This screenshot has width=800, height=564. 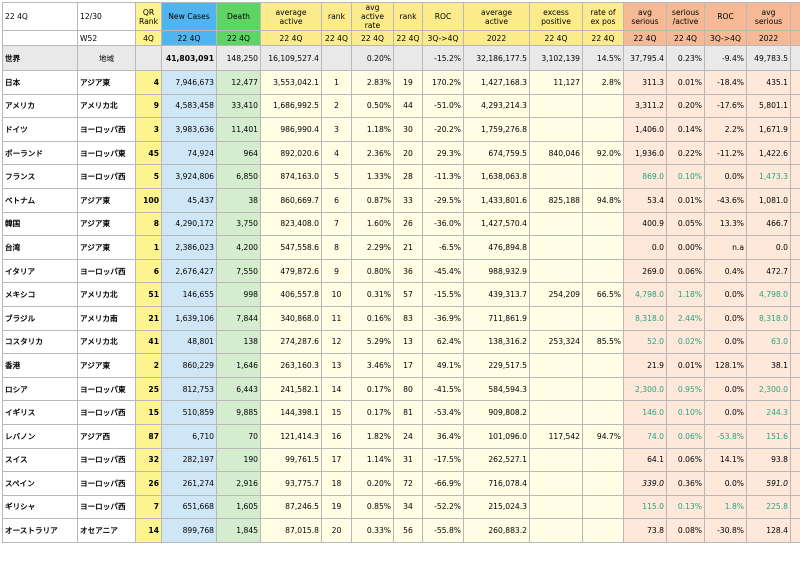 I want to click on data-cell: 4,200, so click(x=239, y=248).